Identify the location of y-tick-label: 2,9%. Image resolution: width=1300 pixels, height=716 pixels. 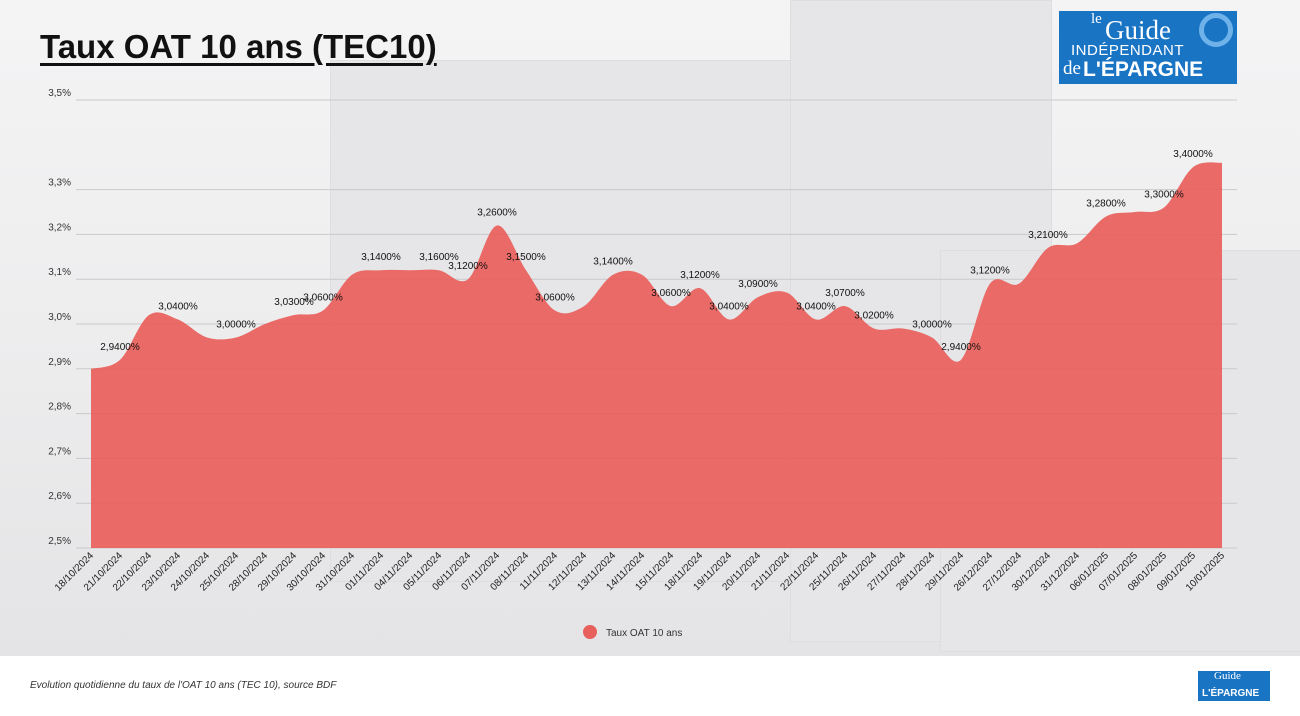
(59, 362).